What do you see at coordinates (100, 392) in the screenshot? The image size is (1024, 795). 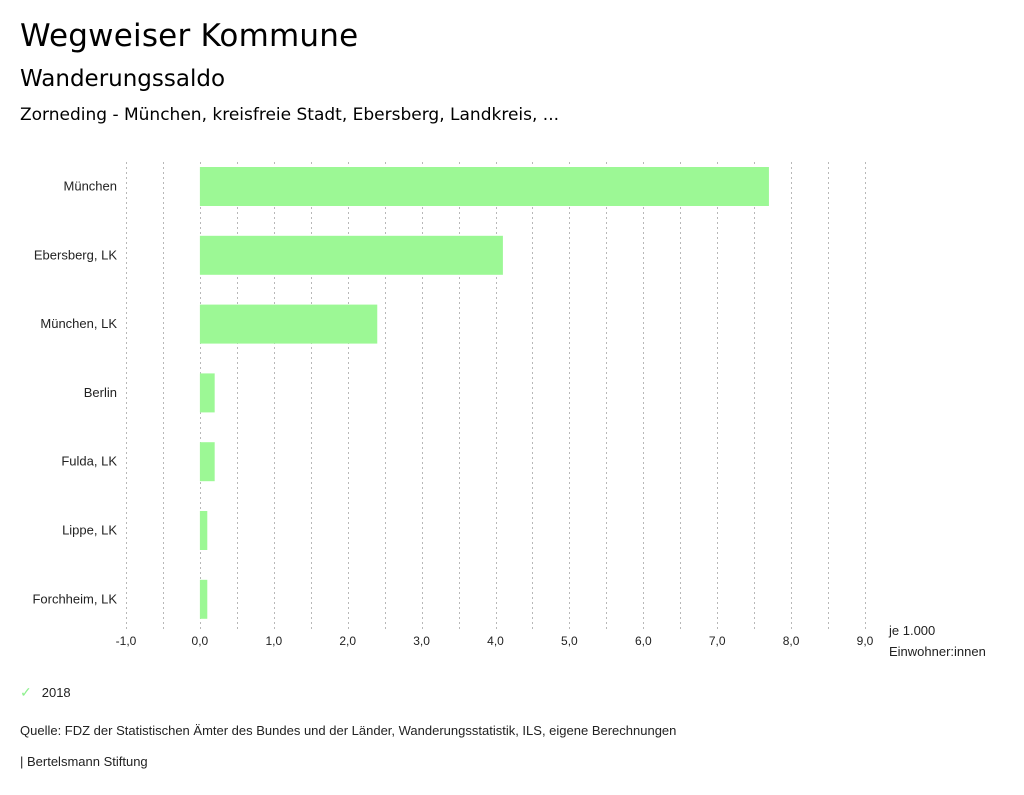 I see `category-label: Berlin` at bounding box center [100, 392].